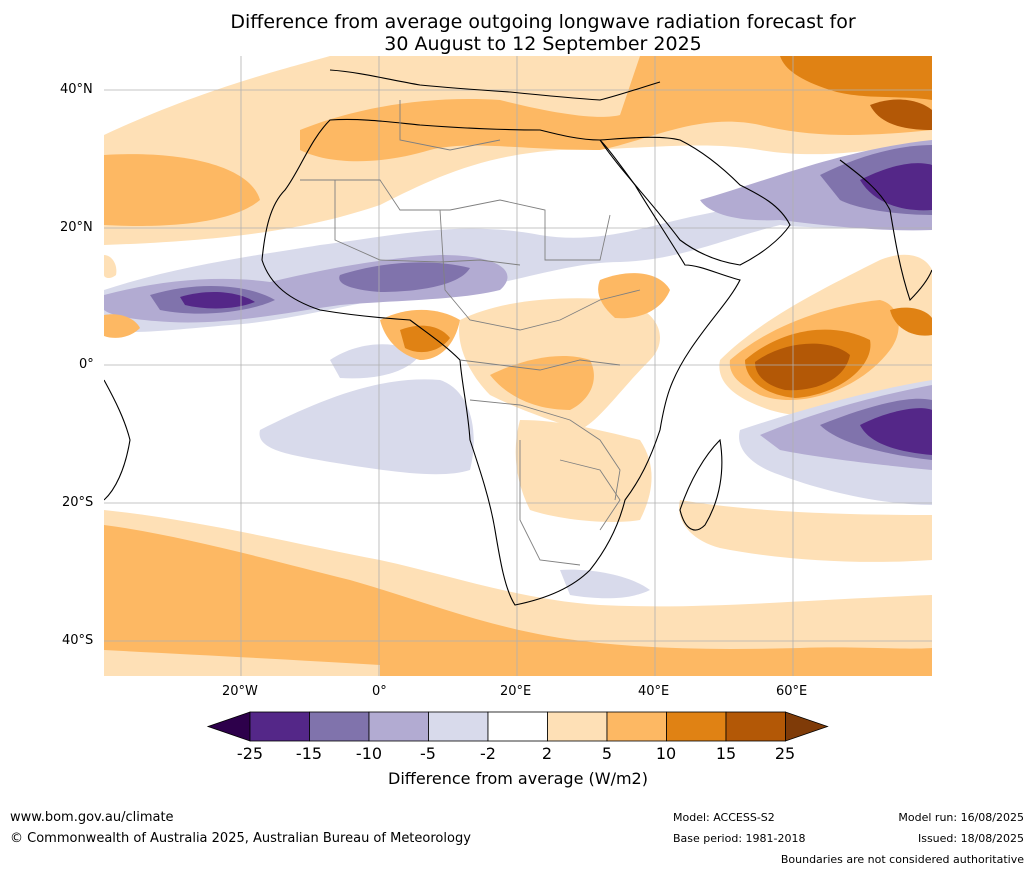  Describe the element at coordinates (92, 817) in the screenshot. I see `footer-website: www.bom.gov.au/climate` at that location.